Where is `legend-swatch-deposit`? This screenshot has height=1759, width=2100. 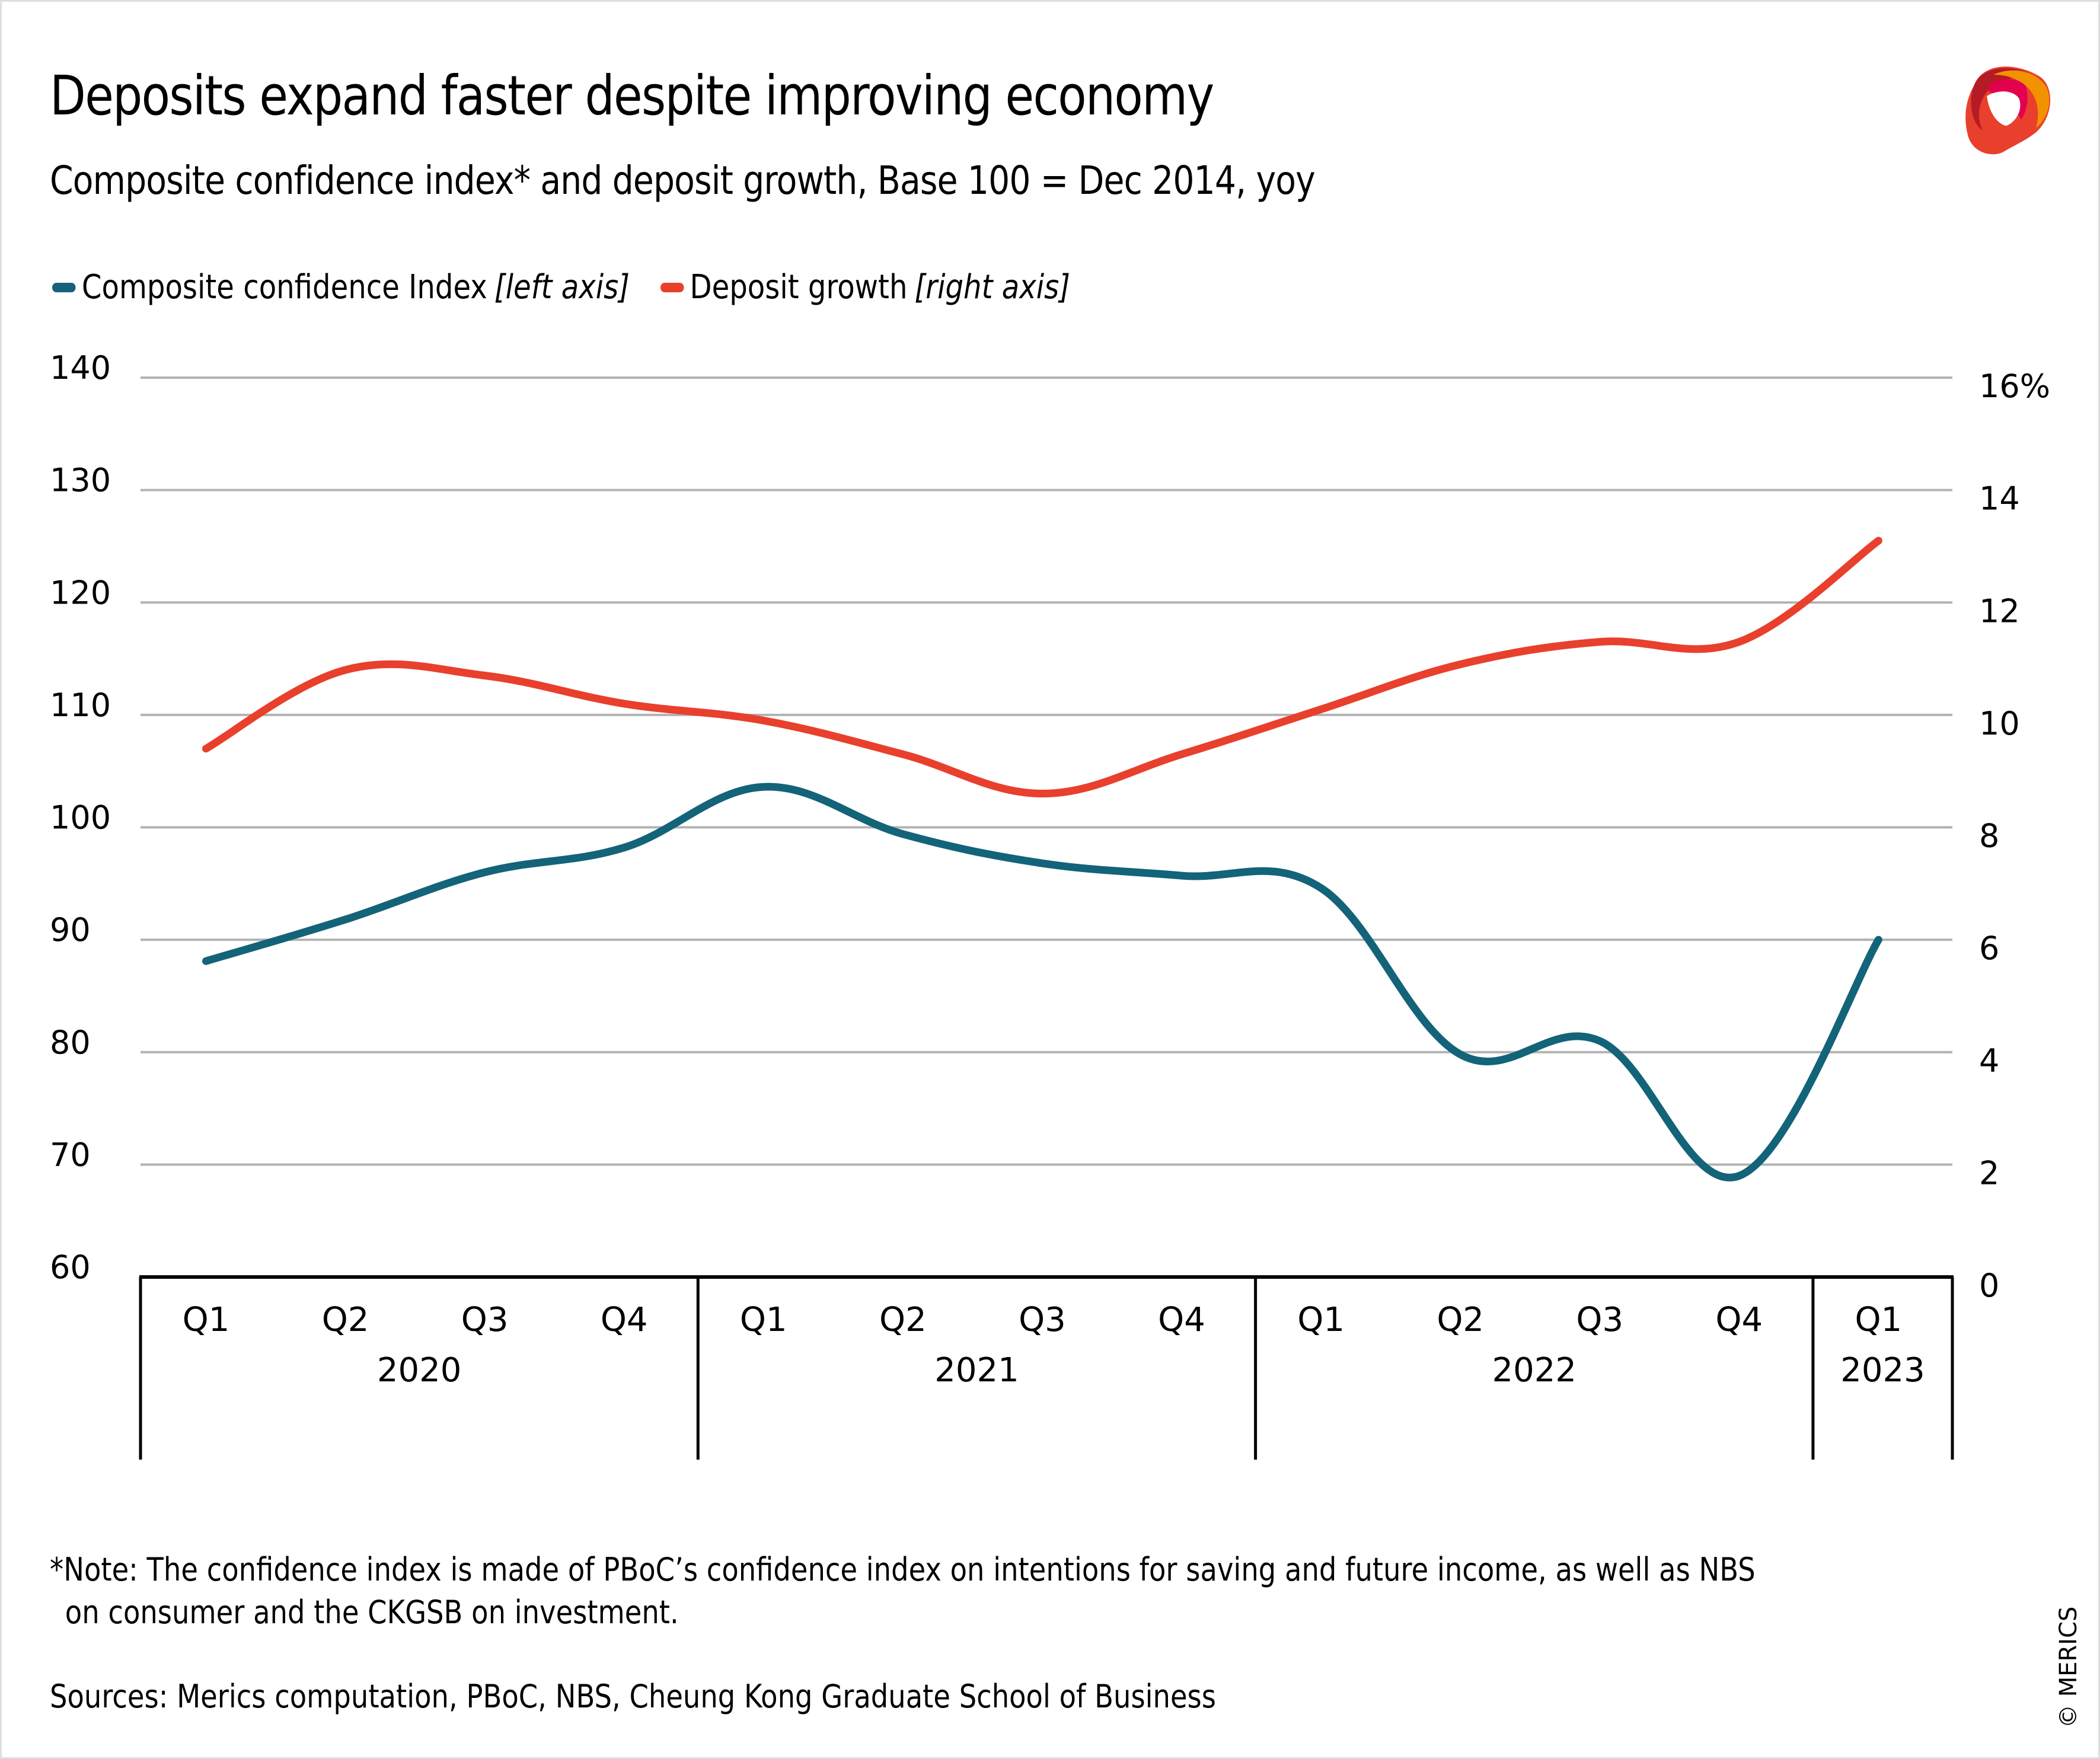 legend-swatch-deposit is located at coordinates (672, 287).